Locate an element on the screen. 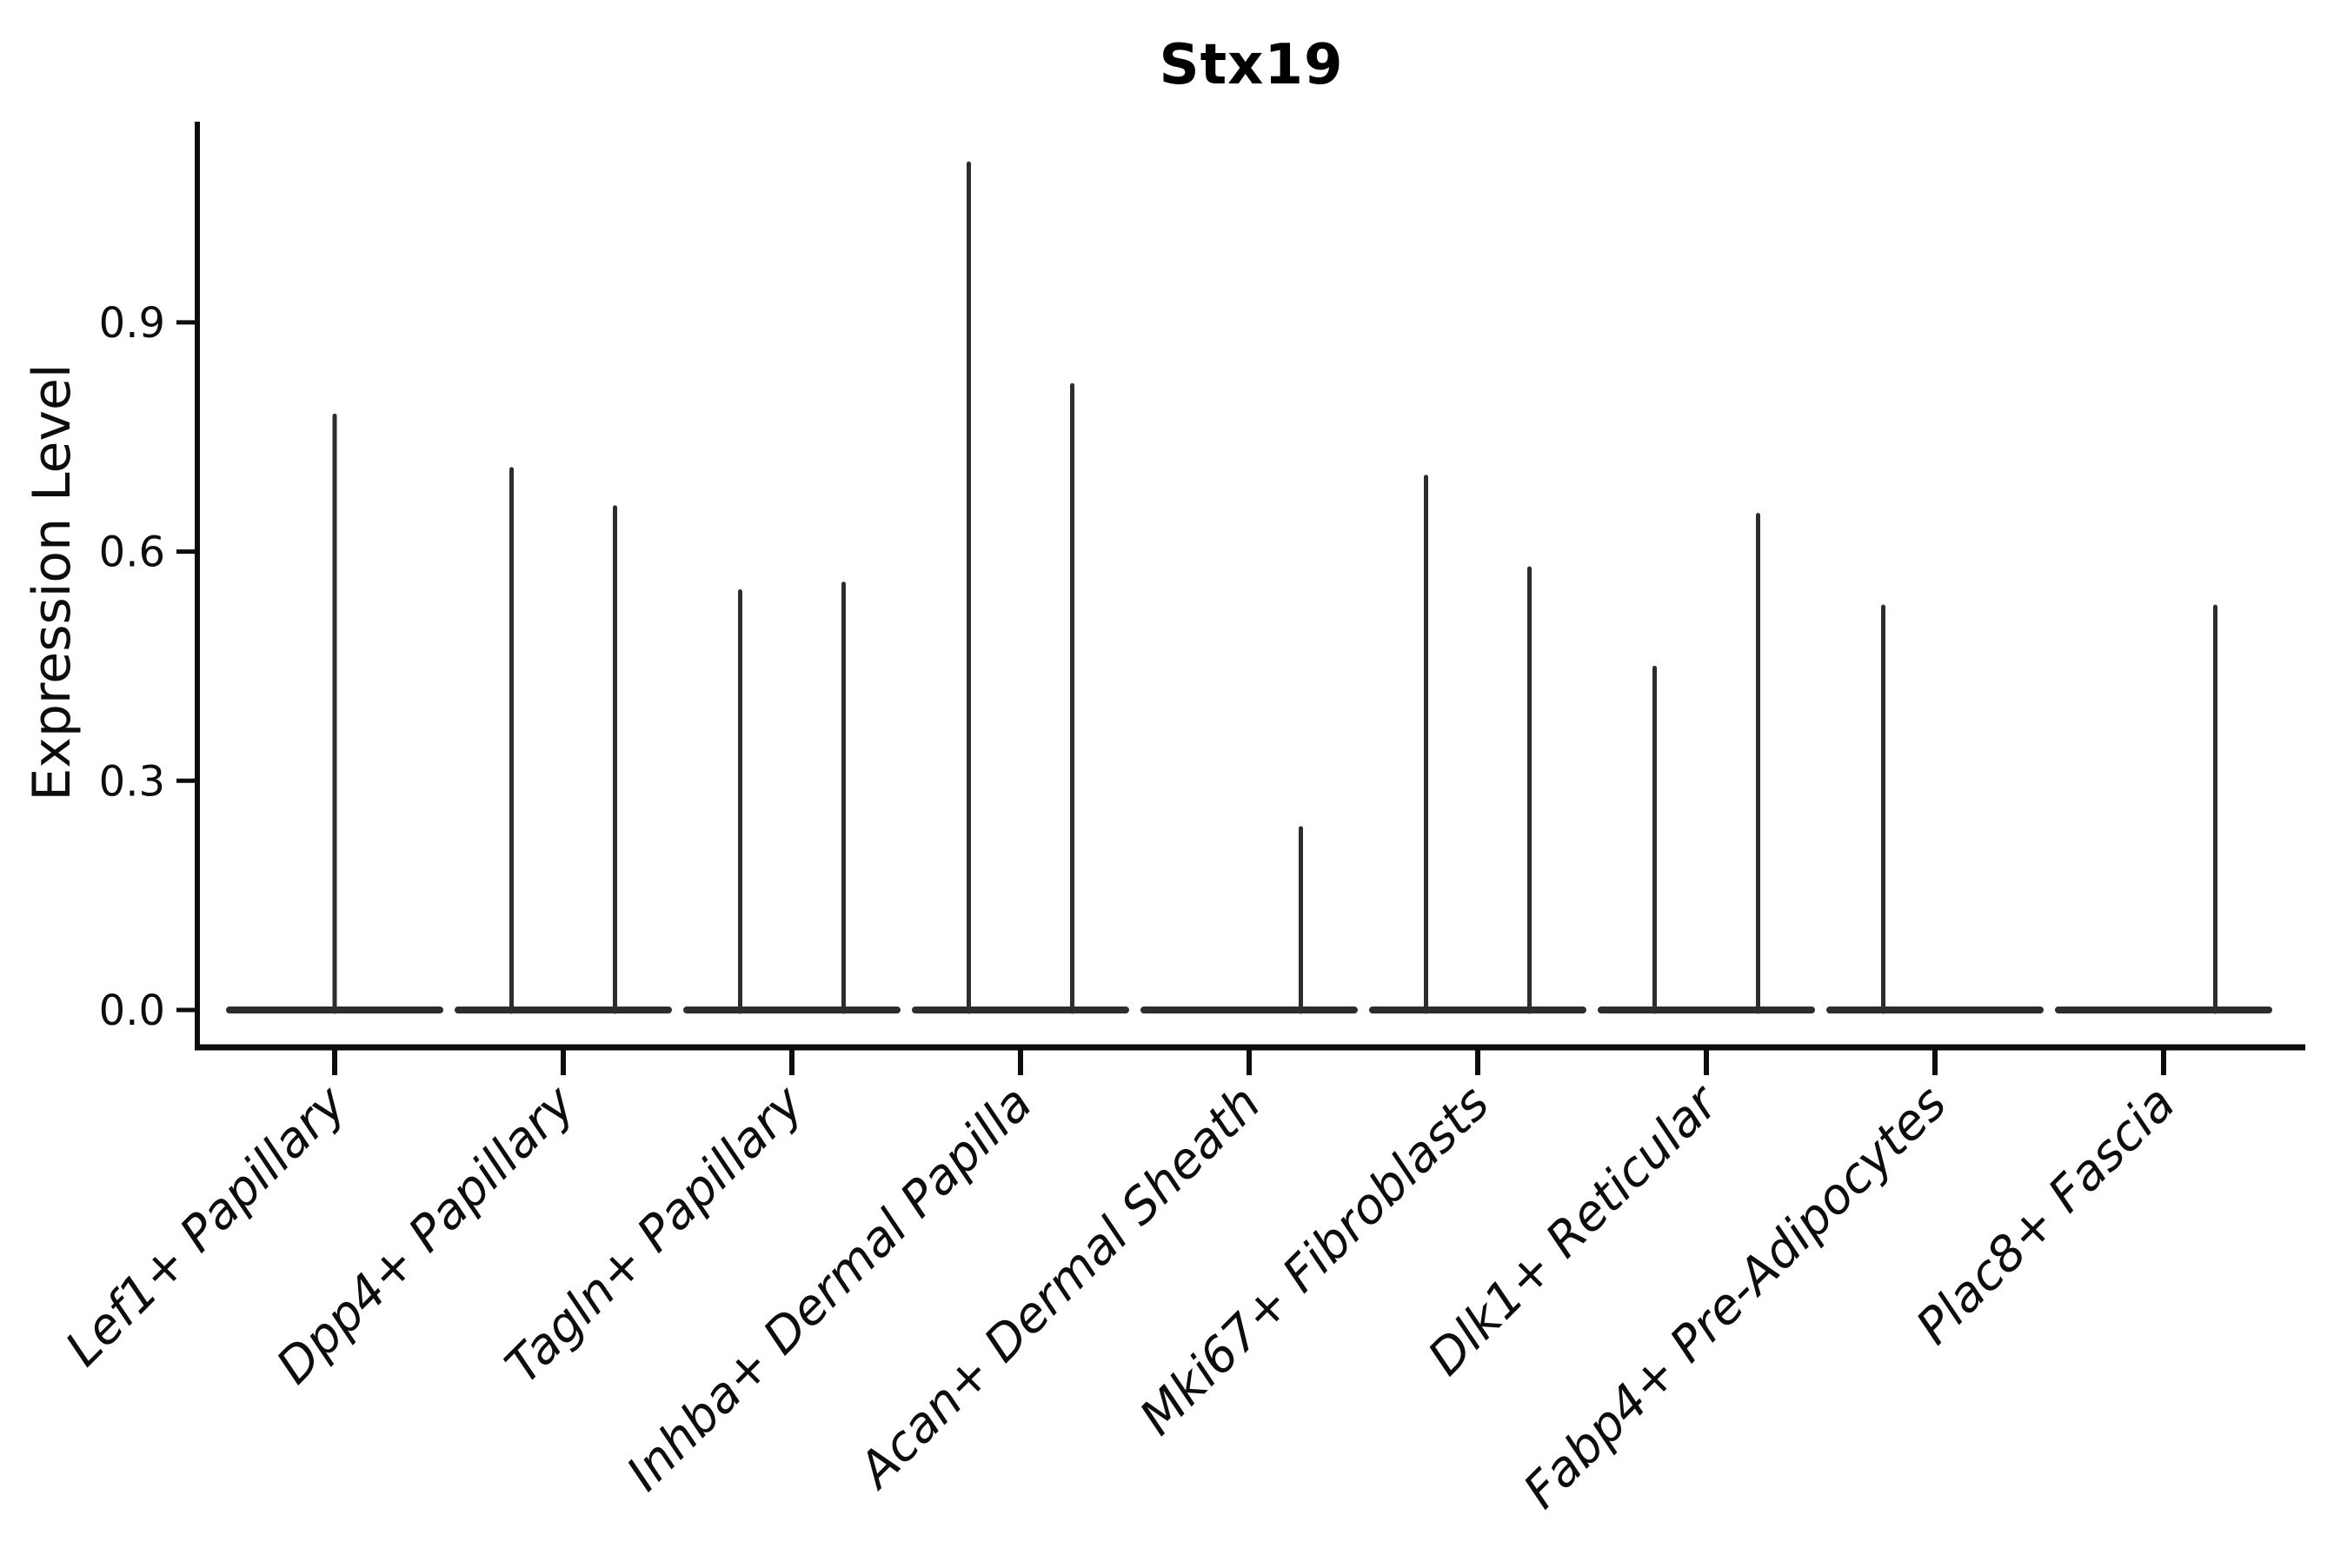 The image size is (2347, 1568). y-tick-label: 0.6 is located at coordinates (132, 552).